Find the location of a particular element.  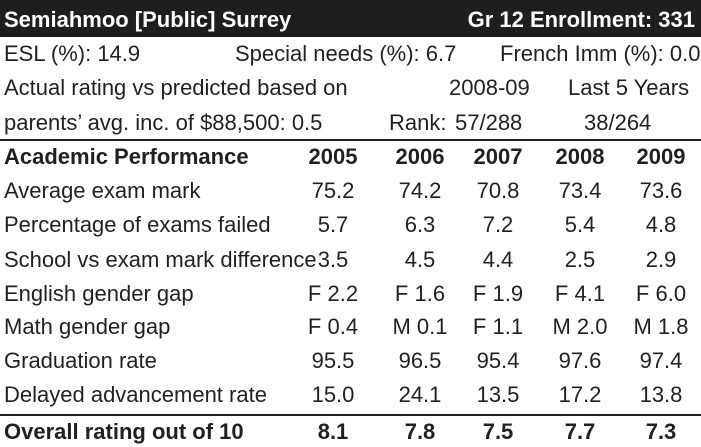

table-cell: 13.5 is located at coordinates (498, 394).